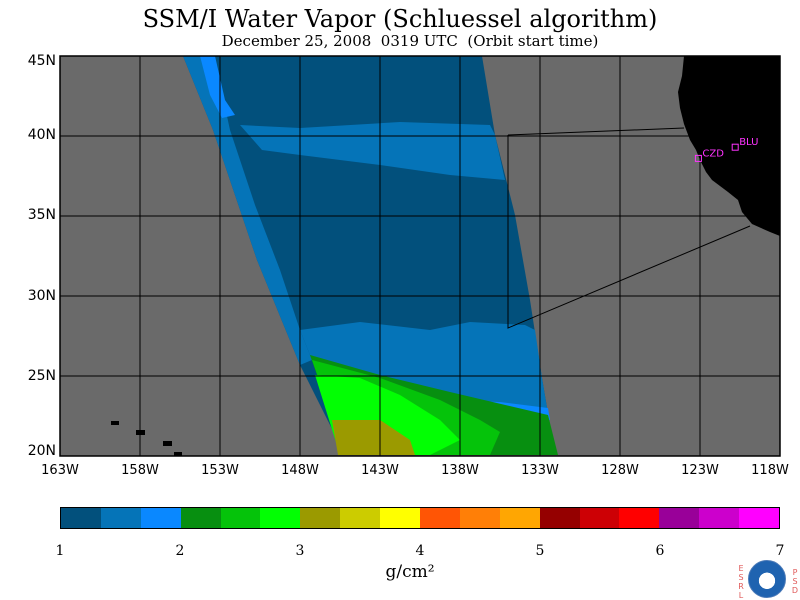  I want to click on logo-letter-r: R, so click(741, 586).